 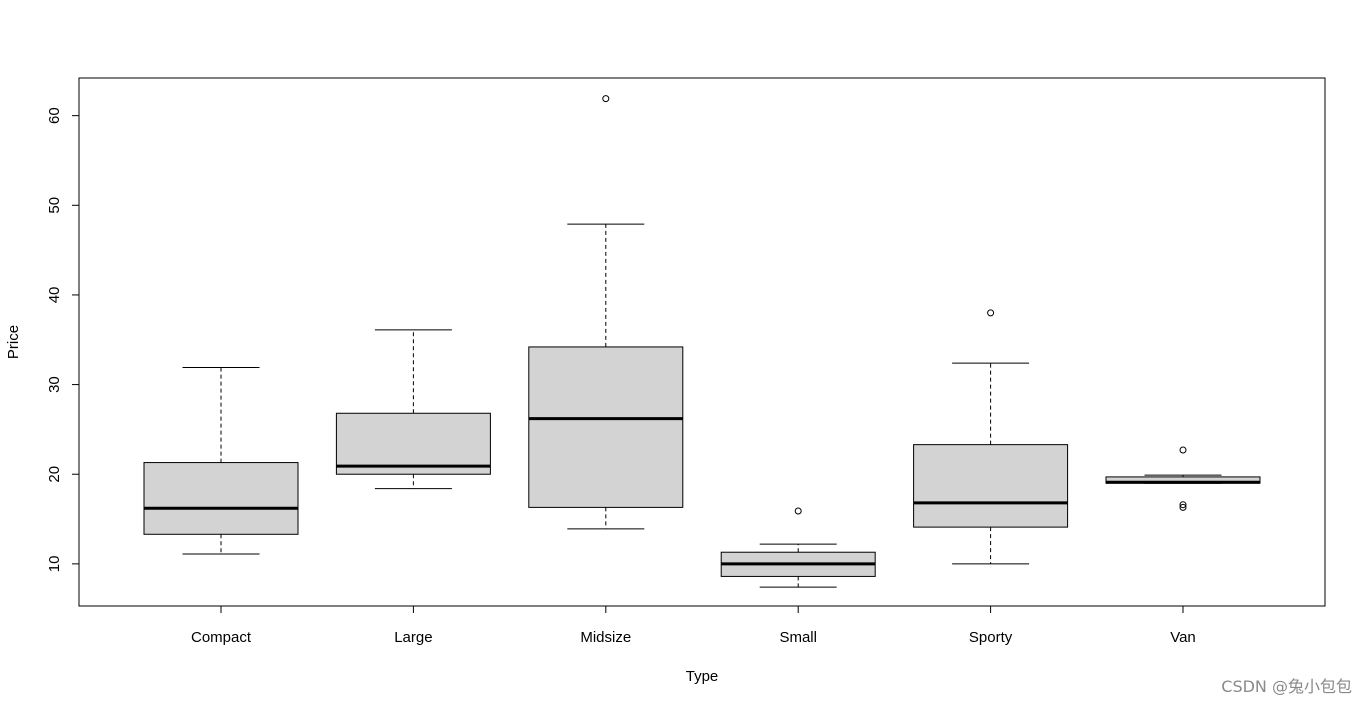 I want to click on y-tick-label: 20, so click(x=54, y=474).